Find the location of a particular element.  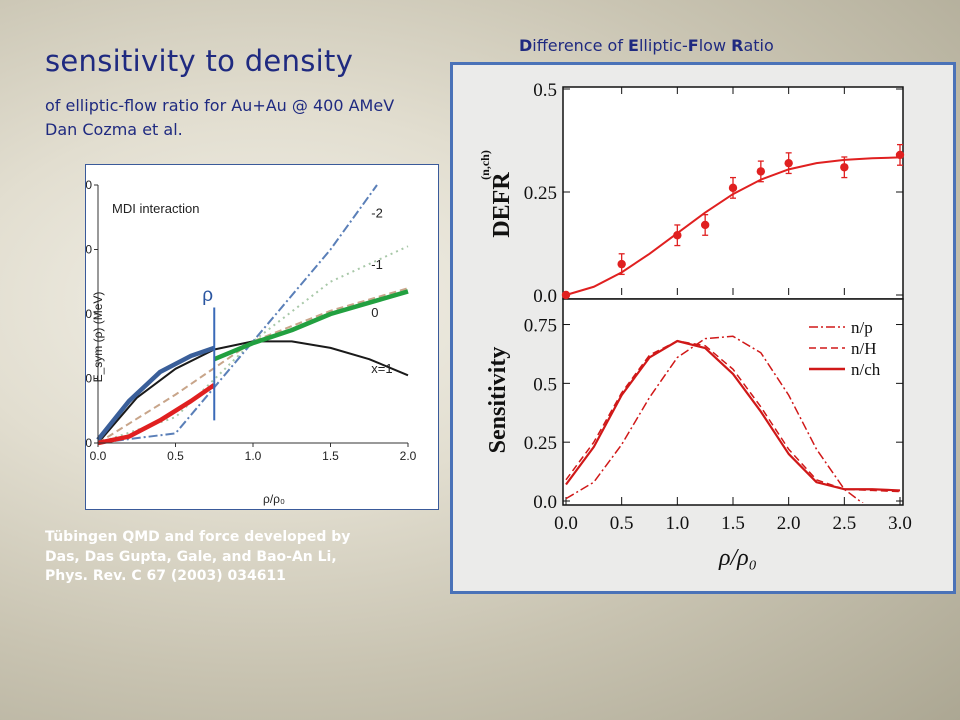

sens-x-tick-label: 1.5 is located at coordinates (733, 523).